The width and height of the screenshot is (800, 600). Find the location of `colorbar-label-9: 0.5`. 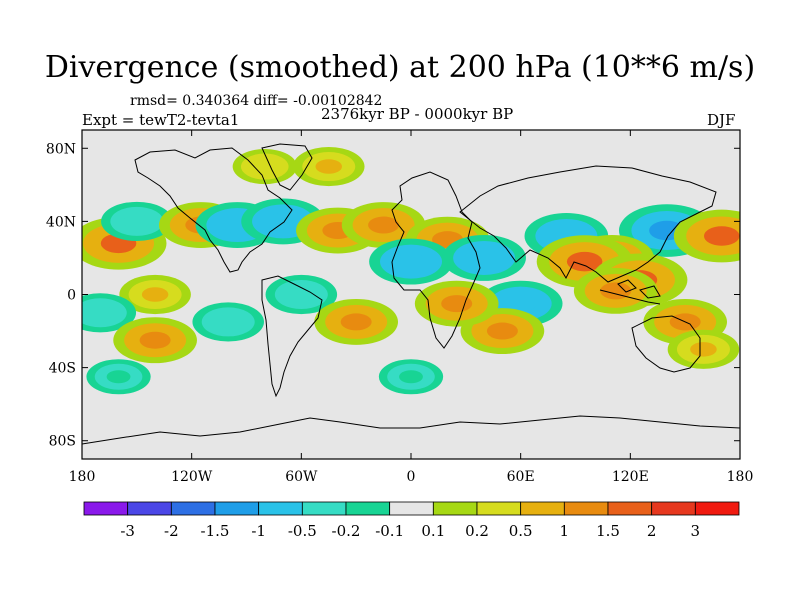

colorbar-label-9: 0.5 is located at coordinates (521, 531).